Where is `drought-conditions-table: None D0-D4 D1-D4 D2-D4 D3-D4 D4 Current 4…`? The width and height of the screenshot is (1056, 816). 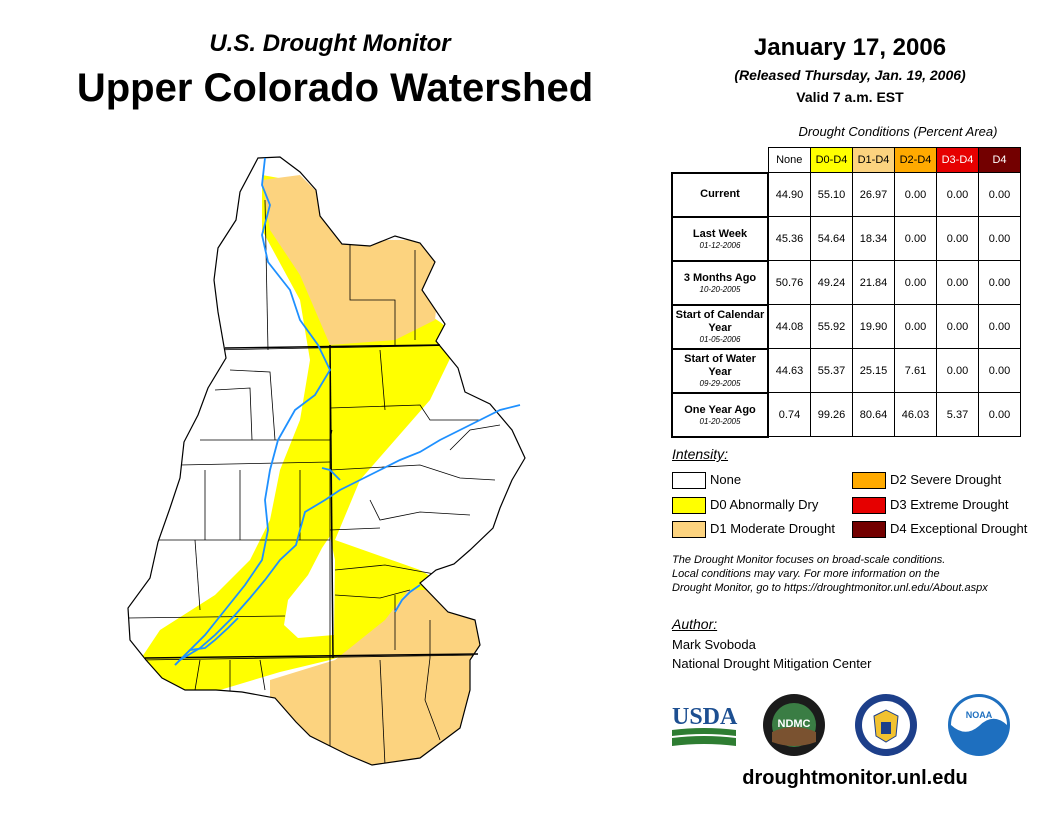
drought-conditions-table: None D0-D4 D1-D4 D2-D4 D3-D4 D4 Current 4… is located at coordinates (846, 292).